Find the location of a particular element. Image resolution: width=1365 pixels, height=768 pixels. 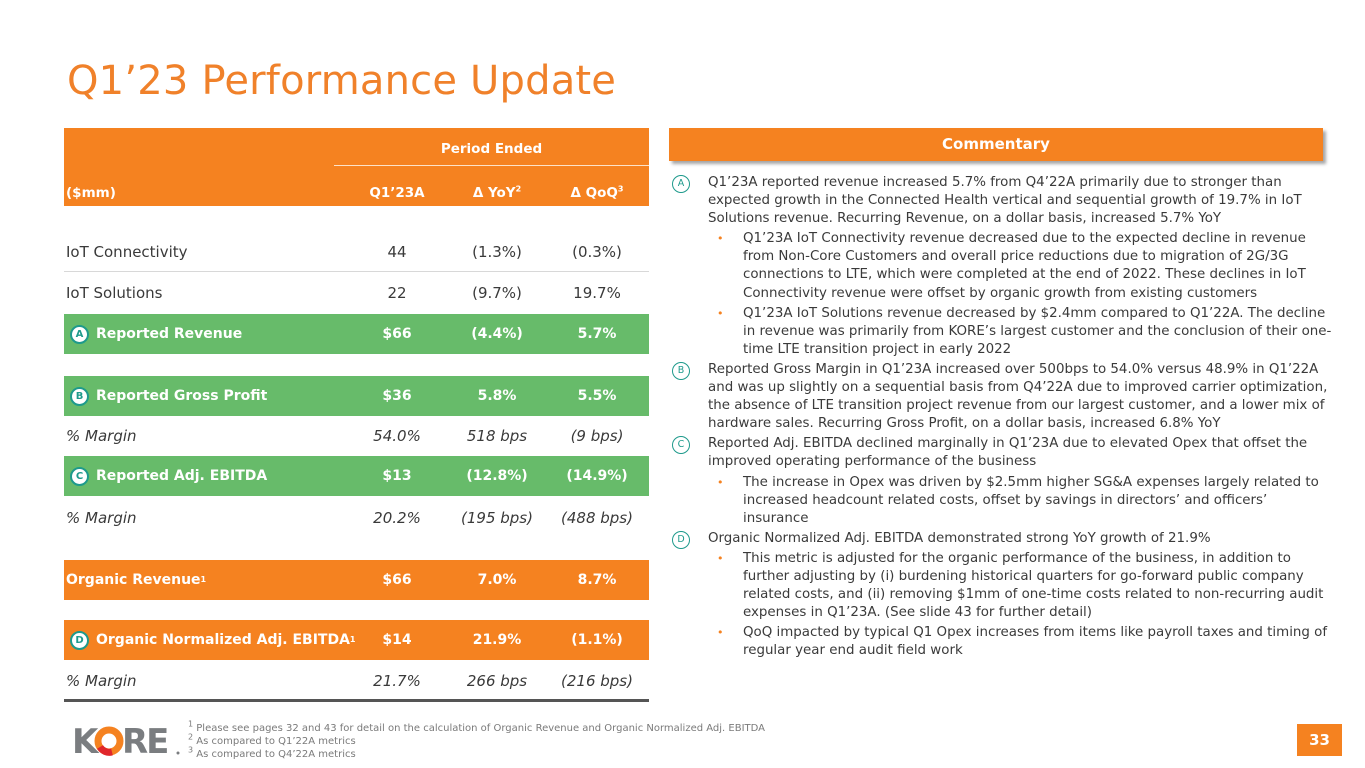

cell-qoq: 19.7% is located at coordinates (597, 293).